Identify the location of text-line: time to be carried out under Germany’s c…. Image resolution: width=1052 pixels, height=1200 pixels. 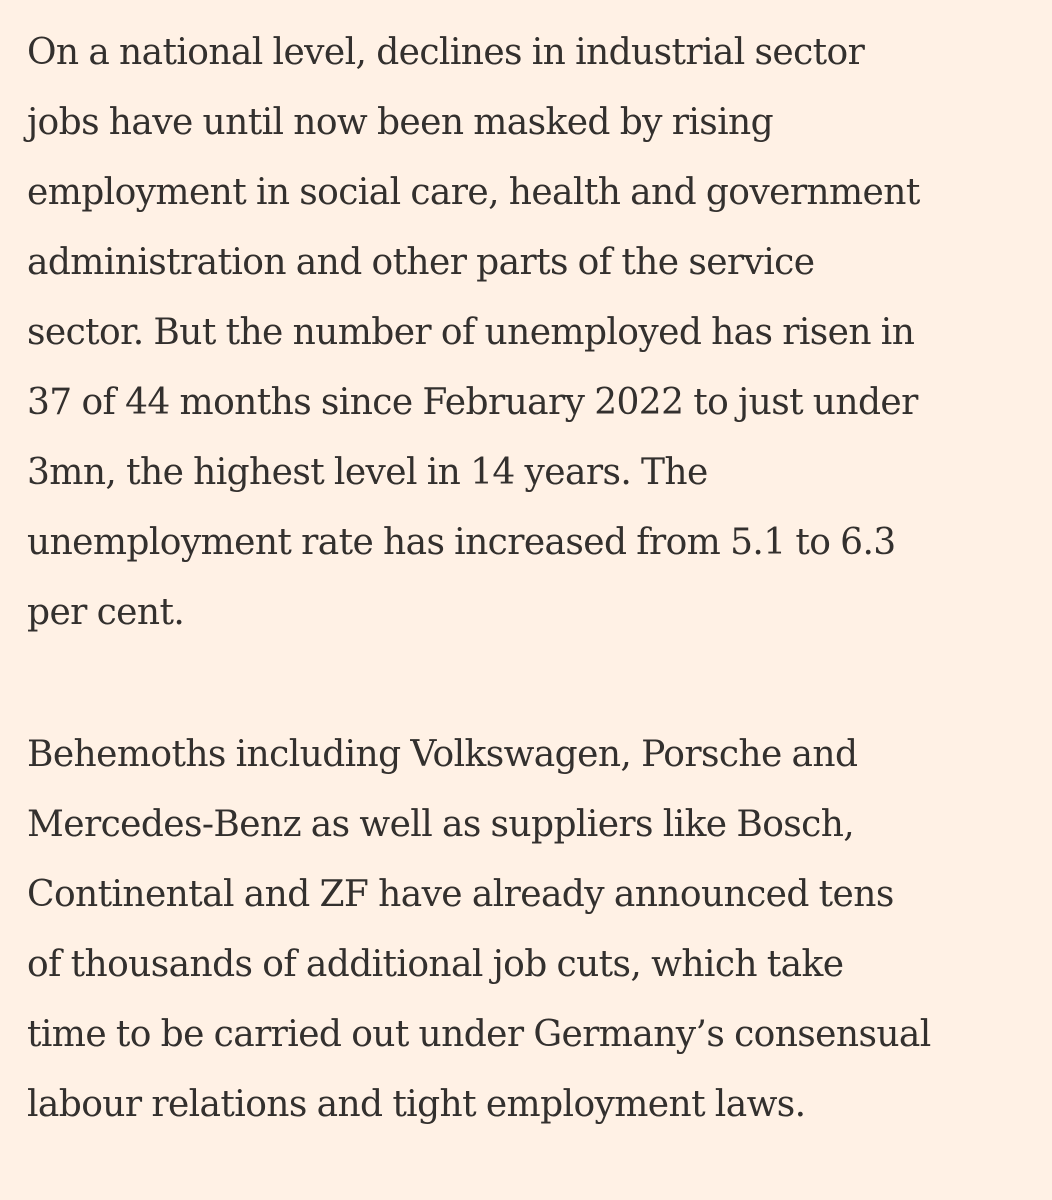
(479, 1034).